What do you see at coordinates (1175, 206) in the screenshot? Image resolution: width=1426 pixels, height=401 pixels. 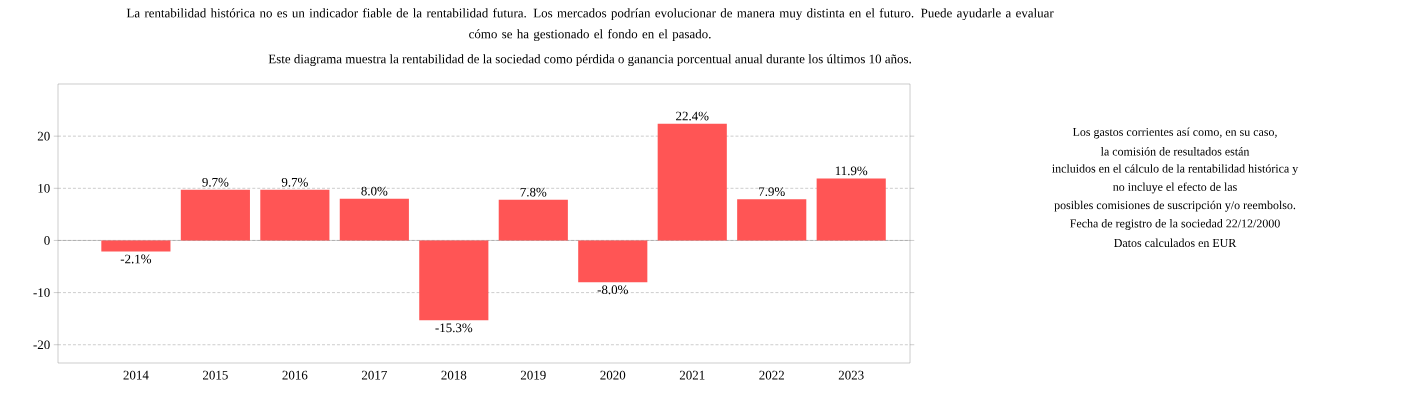 I see `text: posibles comisiones de suscripción y/o reembolso.` at bounding box center [1175, 206].